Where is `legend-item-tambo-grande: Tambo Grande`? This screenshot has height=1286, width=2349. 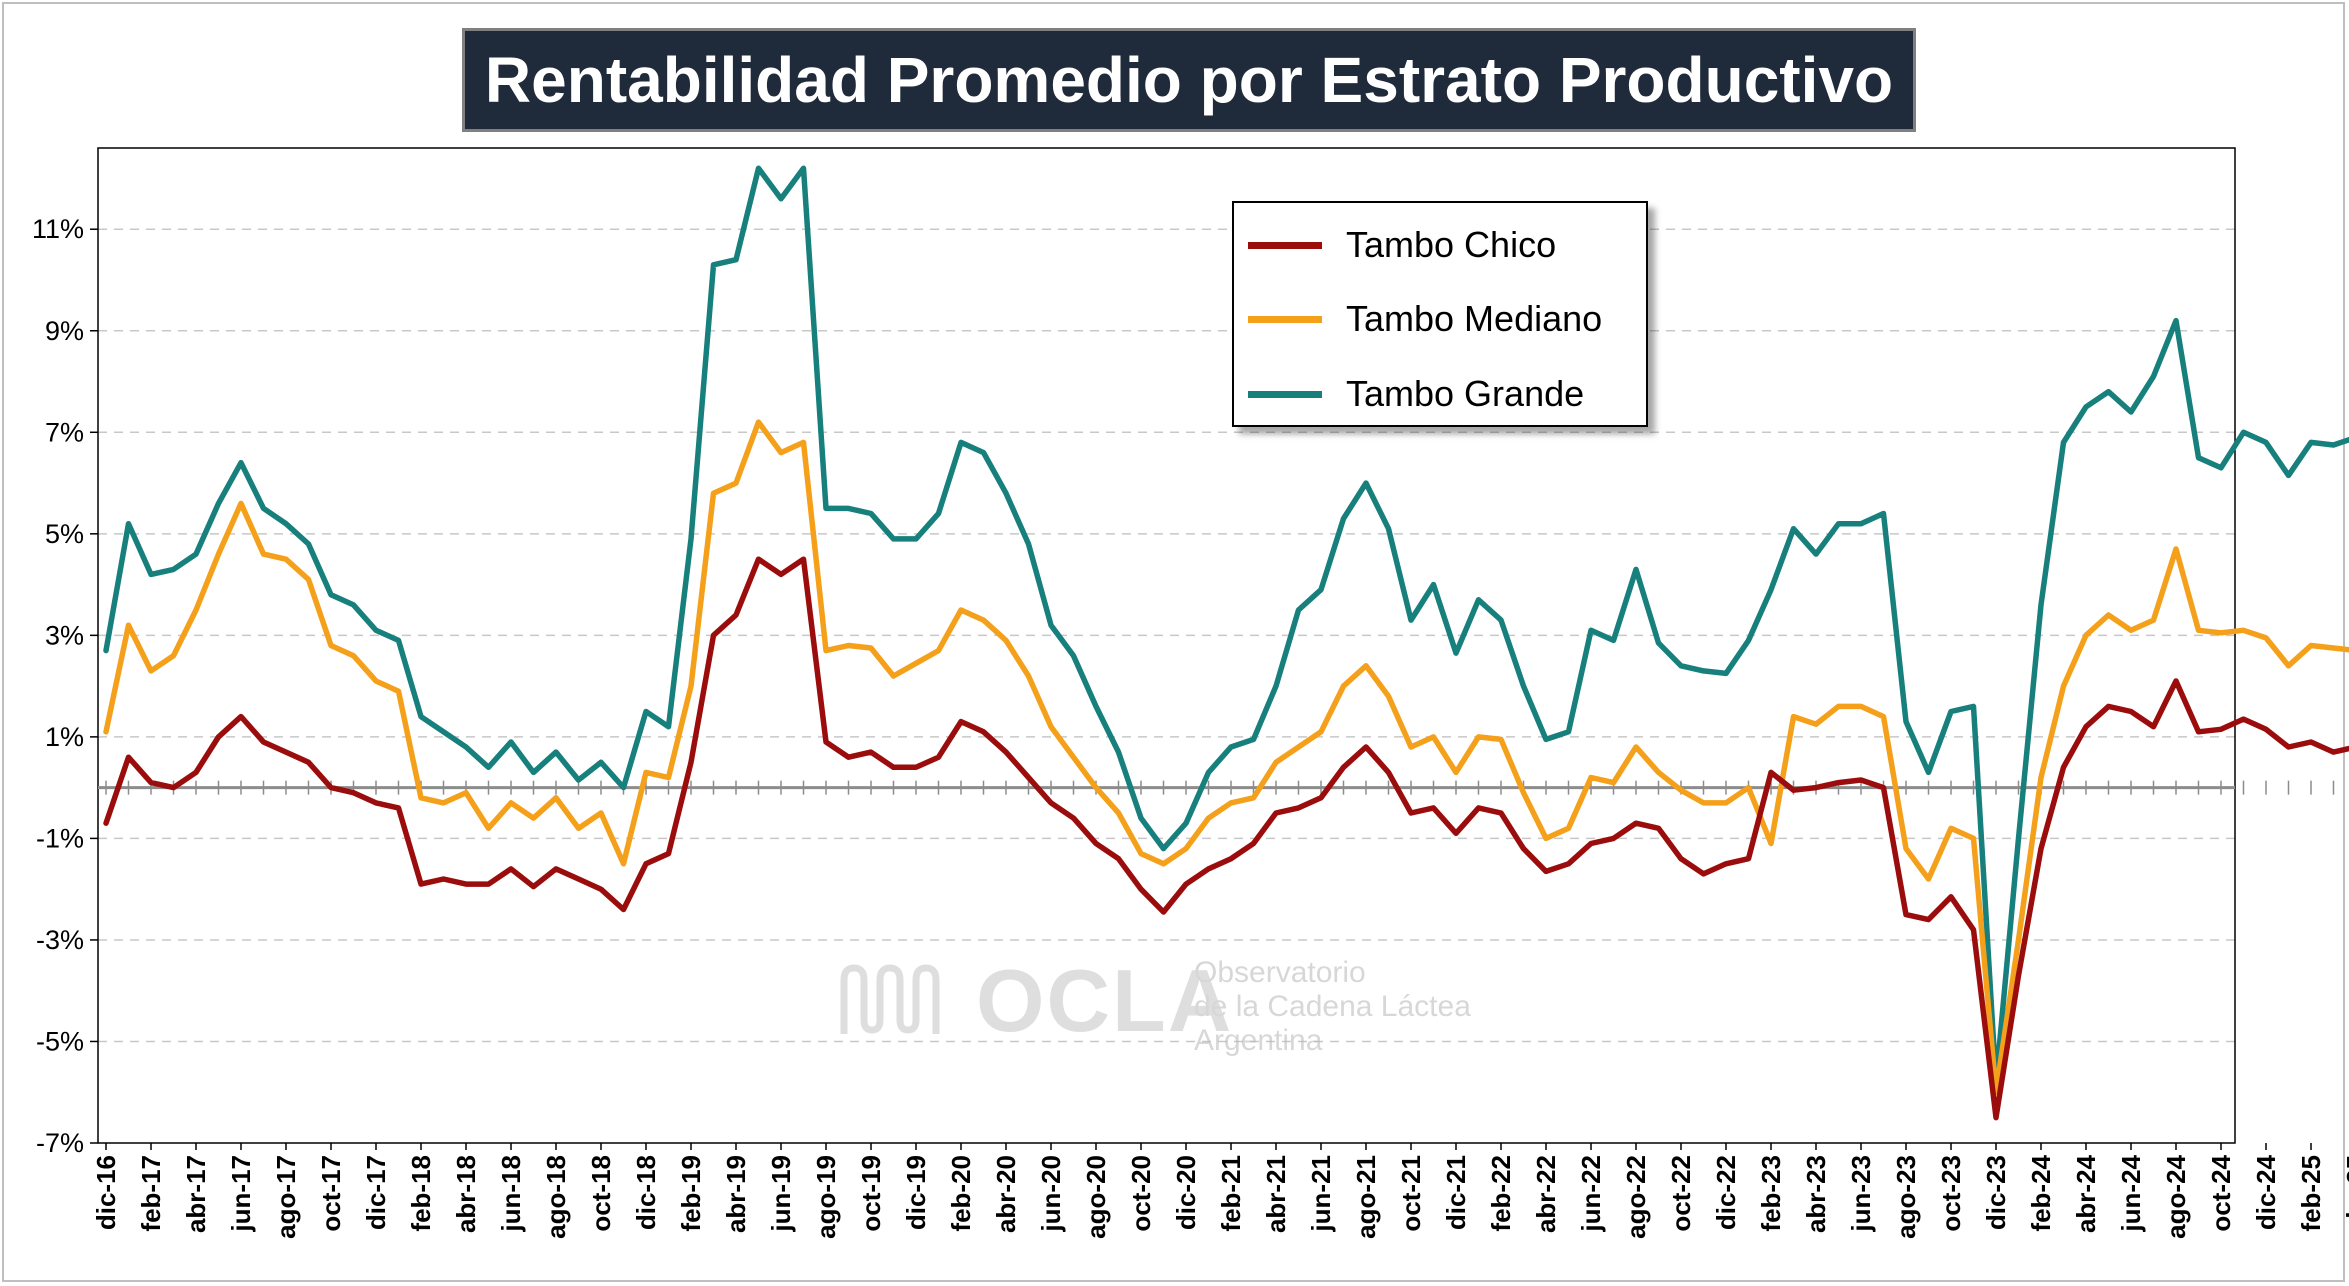
legend-item-tambo-grande: Tambo Grande is located at coordinates (1416, 393).